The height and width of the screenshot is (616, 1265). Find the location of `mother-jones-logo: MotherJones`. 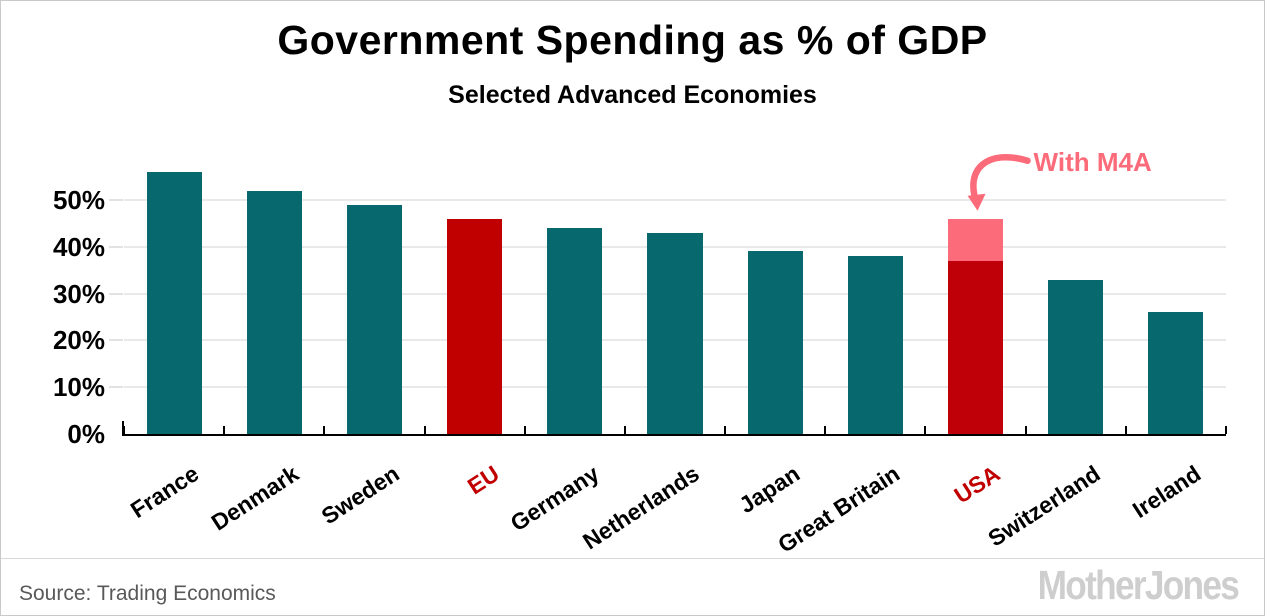

mother-jones-logo: MotherJones is located at coordinates (1138, 585).